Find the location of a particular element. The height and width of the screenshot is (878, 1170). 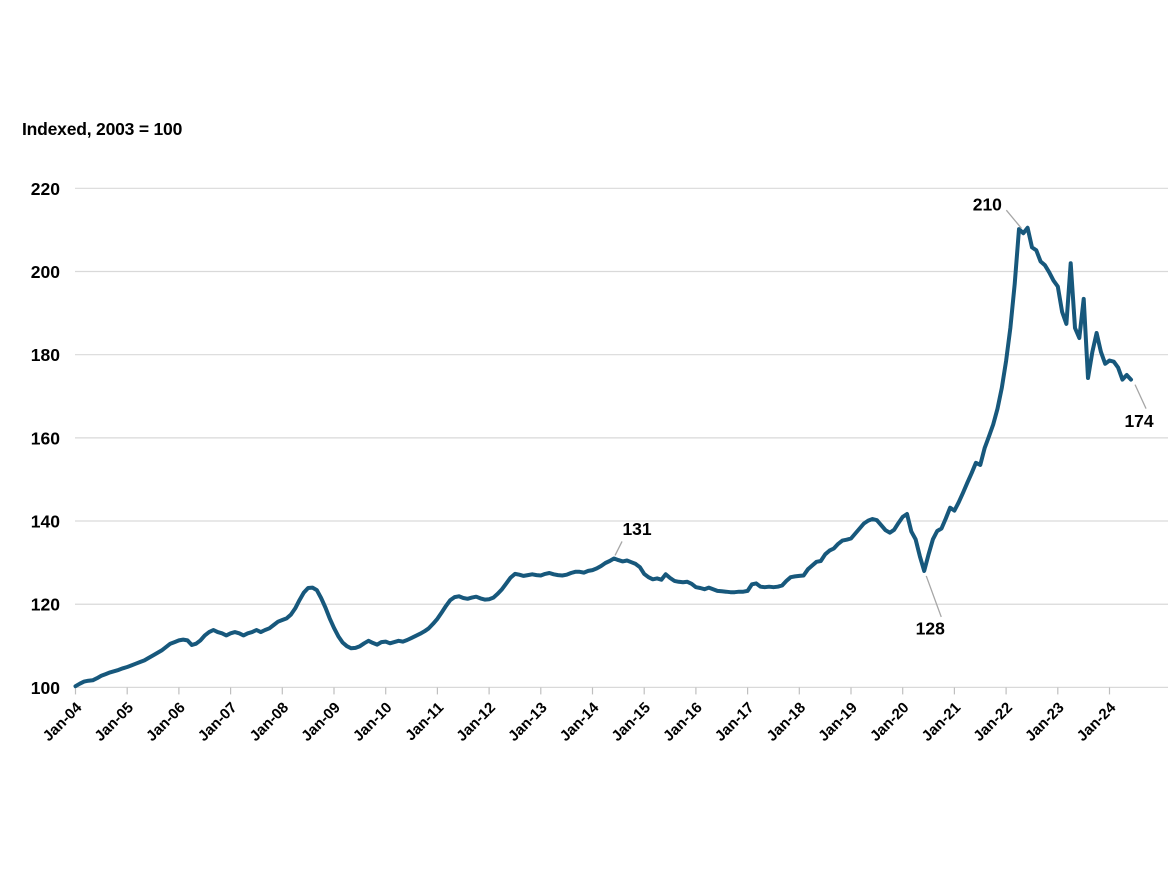

x-axis-label: Jan-04 is located at coordinates (63, 722).